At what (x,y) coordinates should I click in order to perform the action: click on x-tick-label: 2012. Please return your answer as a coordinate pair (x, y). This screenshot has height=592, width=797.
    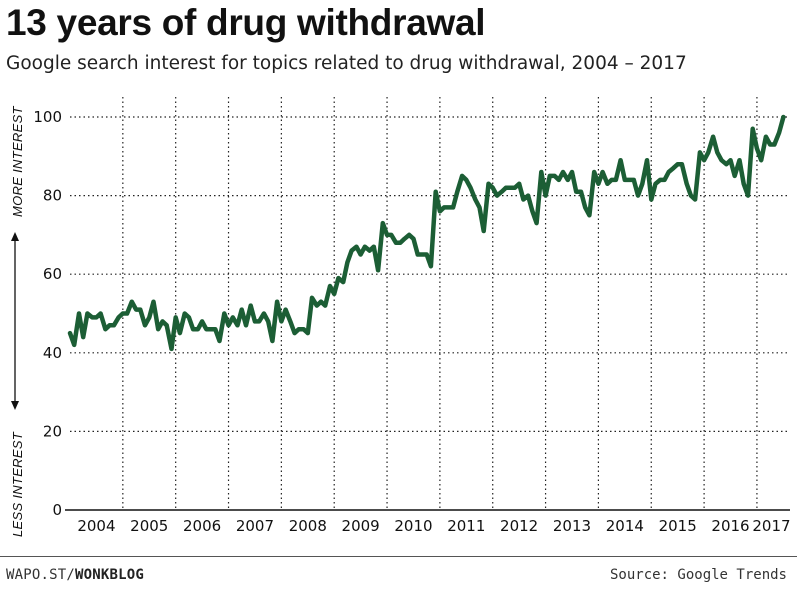
    Looking at the image, I should click on (519, 526).